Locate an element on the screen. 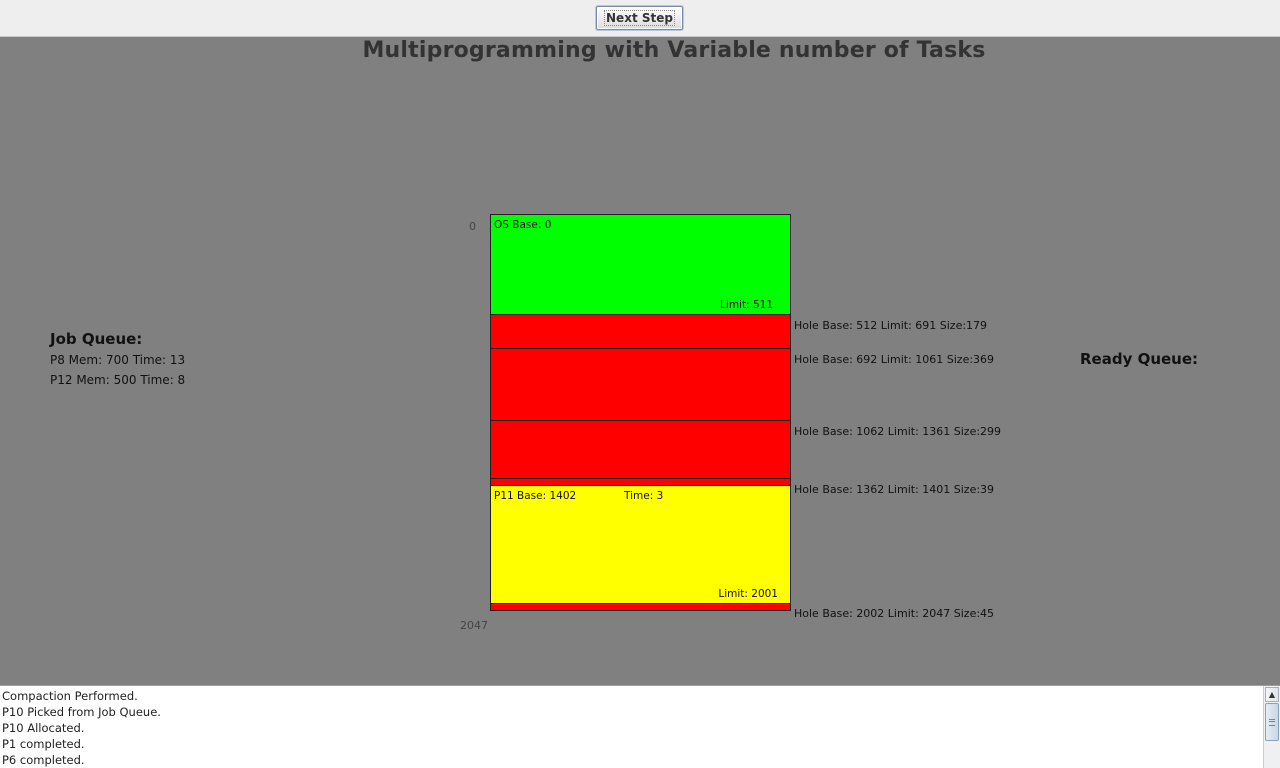 The image size is (1280, 768). os-limit-label: Limit: 511 is located at coordinates (746, 305).